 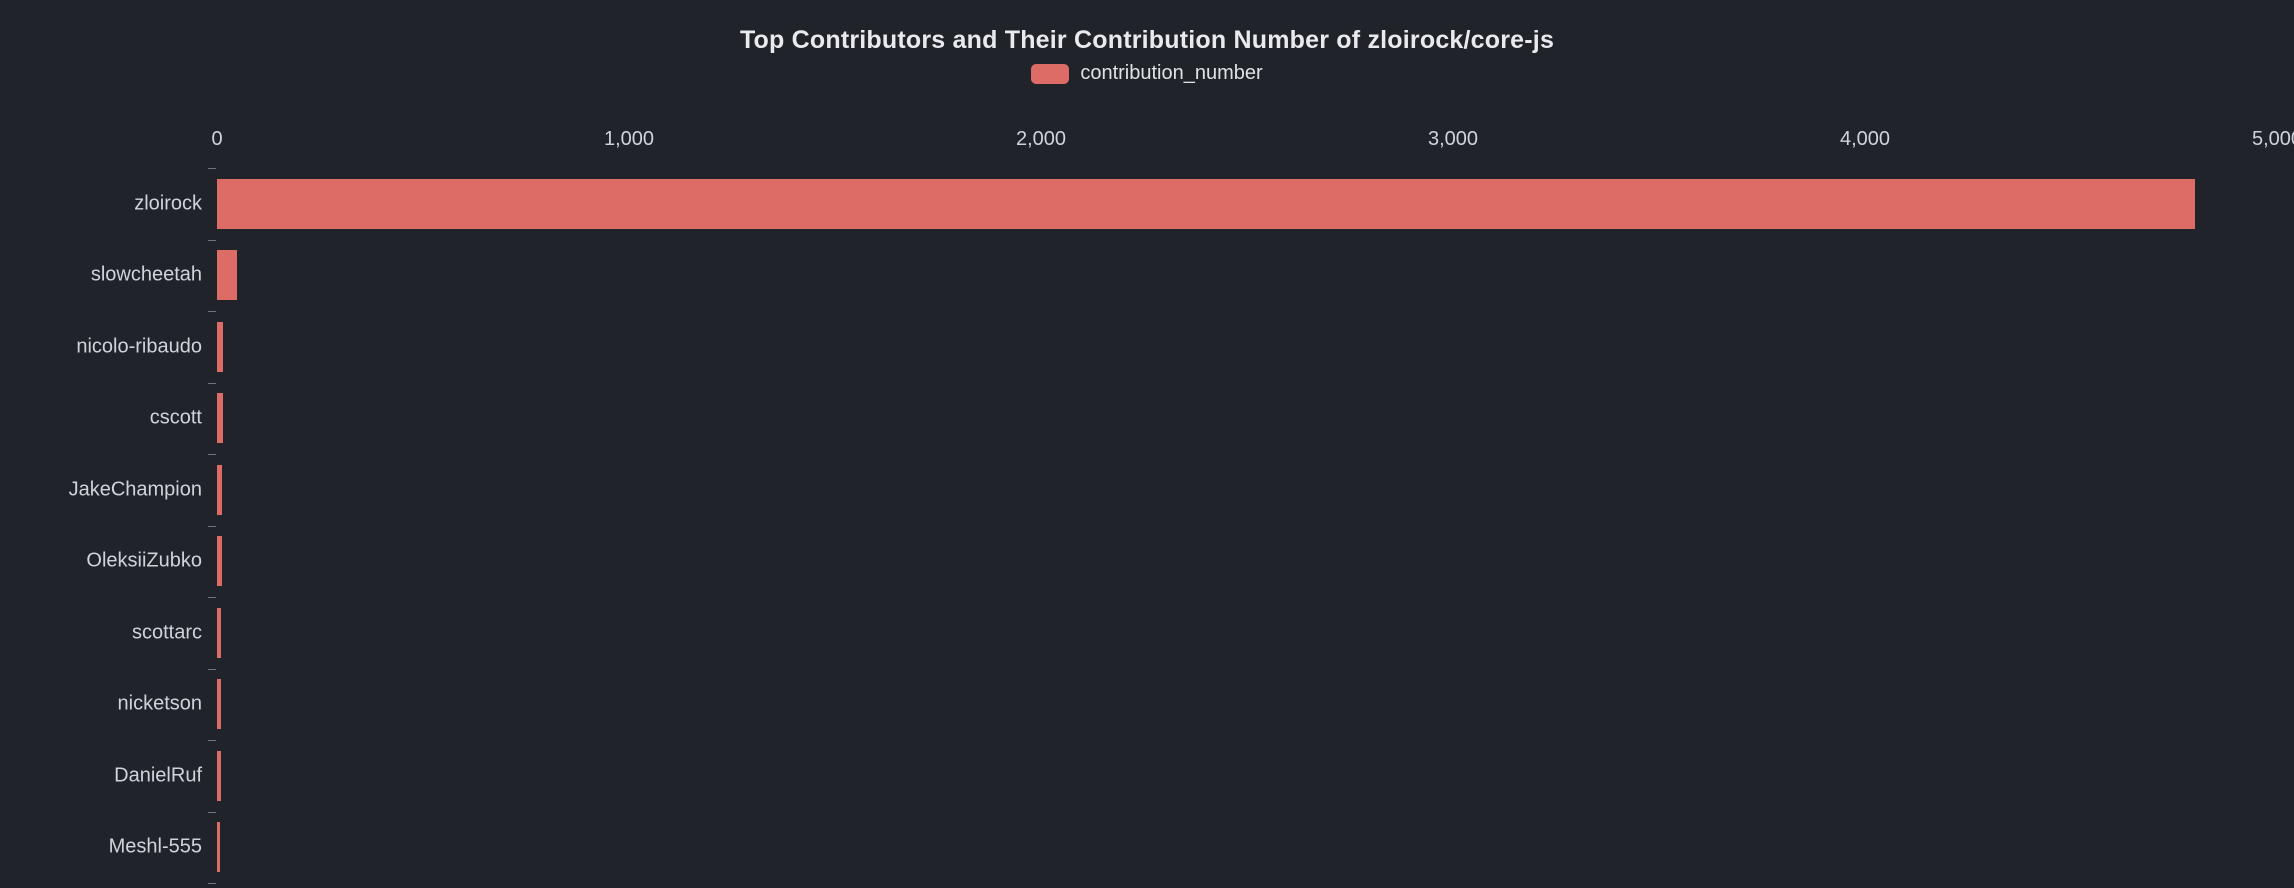 I want to click on y-axis-category-label: DanielRuf, so click(x=158, y=775).